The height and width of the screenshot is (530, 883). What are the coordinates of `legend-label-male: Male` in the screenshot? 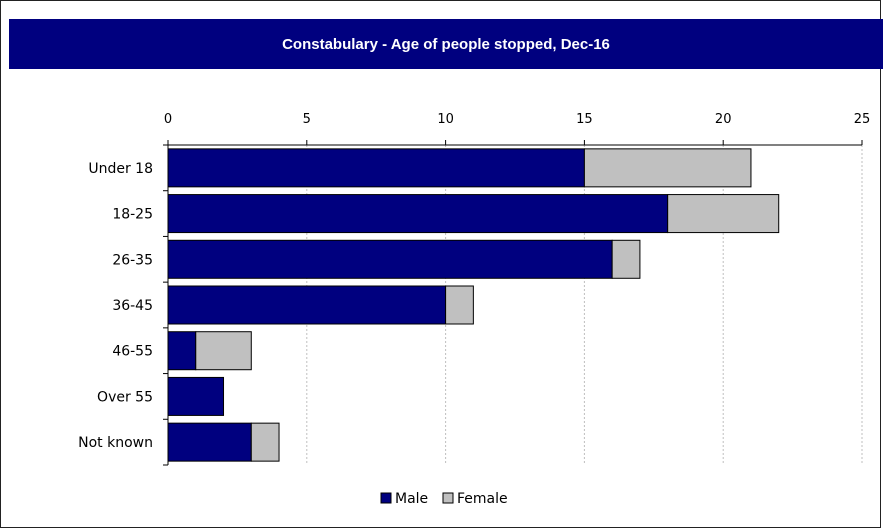 It's located at (411, 499).